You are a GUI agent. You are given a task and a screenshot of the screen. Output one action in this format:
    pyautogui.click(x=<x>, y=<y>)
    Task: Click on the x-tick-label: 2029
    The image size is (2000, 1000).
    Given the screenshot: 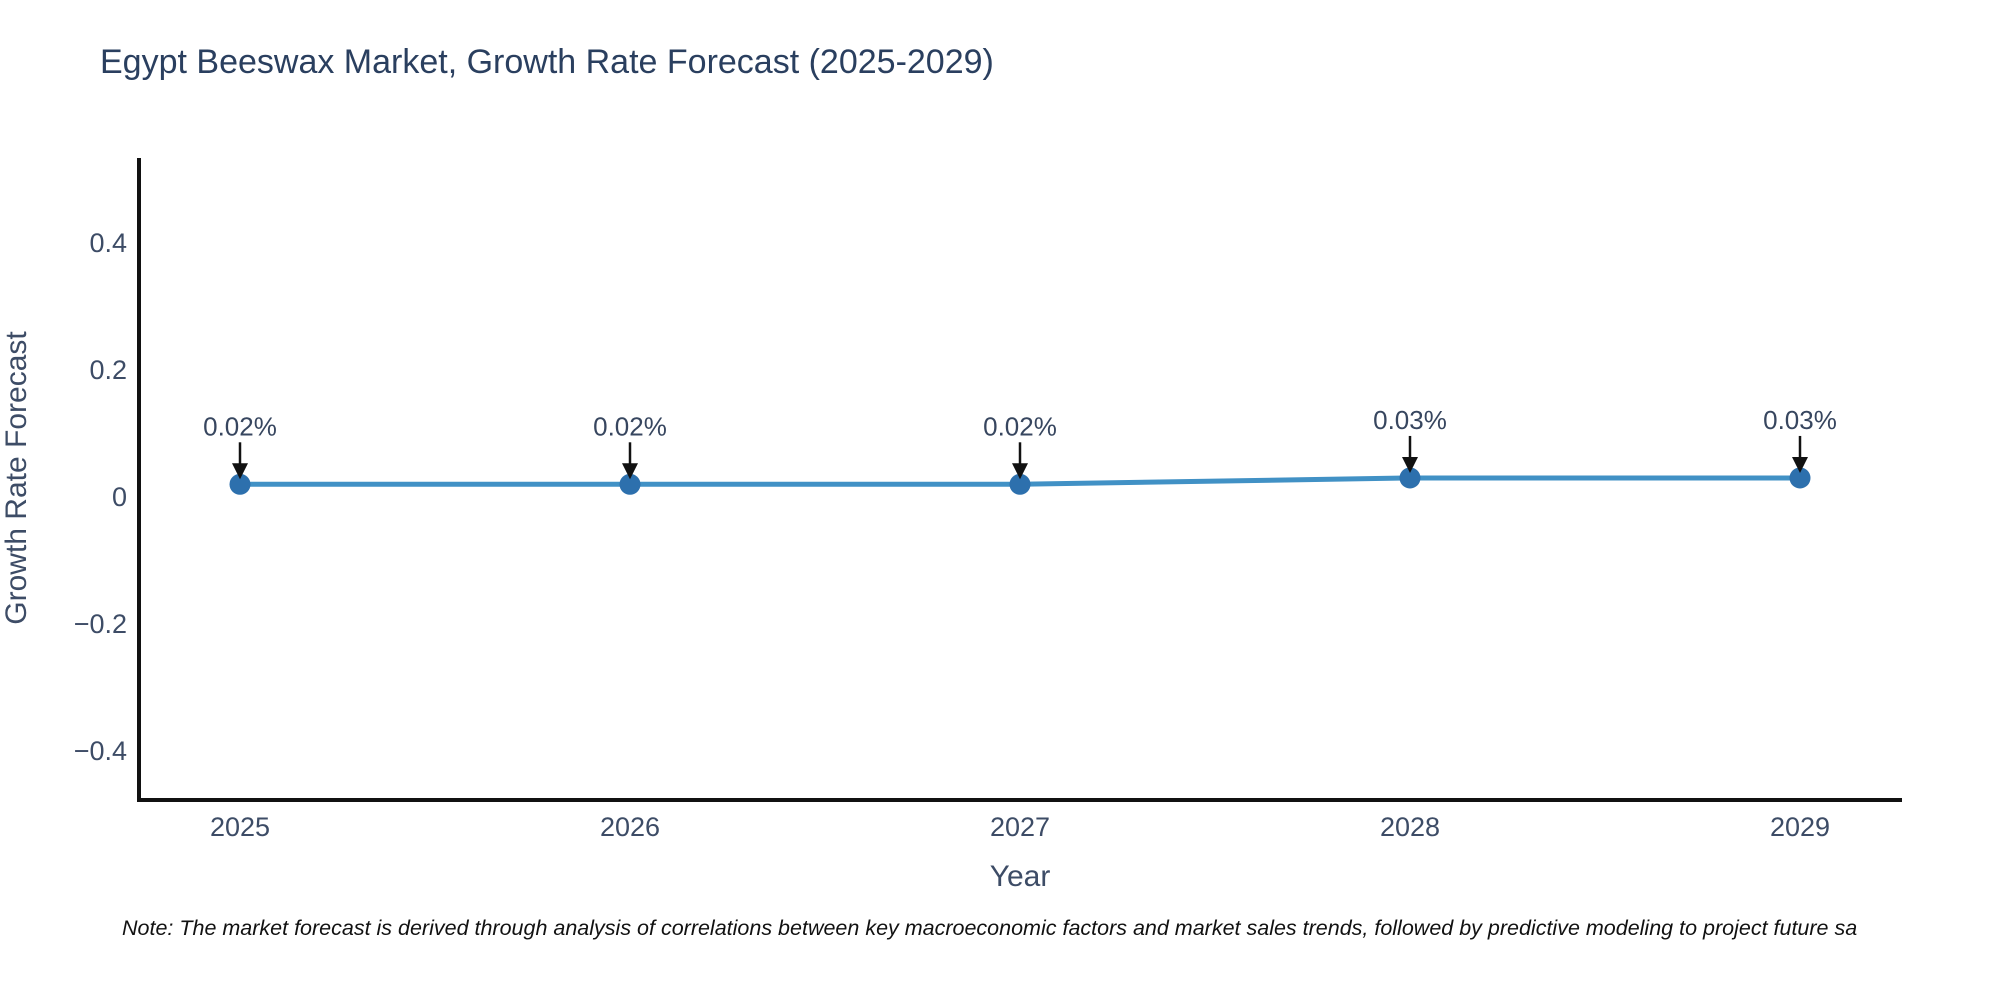 What is the action you would take?
    pyautogui.click(x=1800, y=827)
    